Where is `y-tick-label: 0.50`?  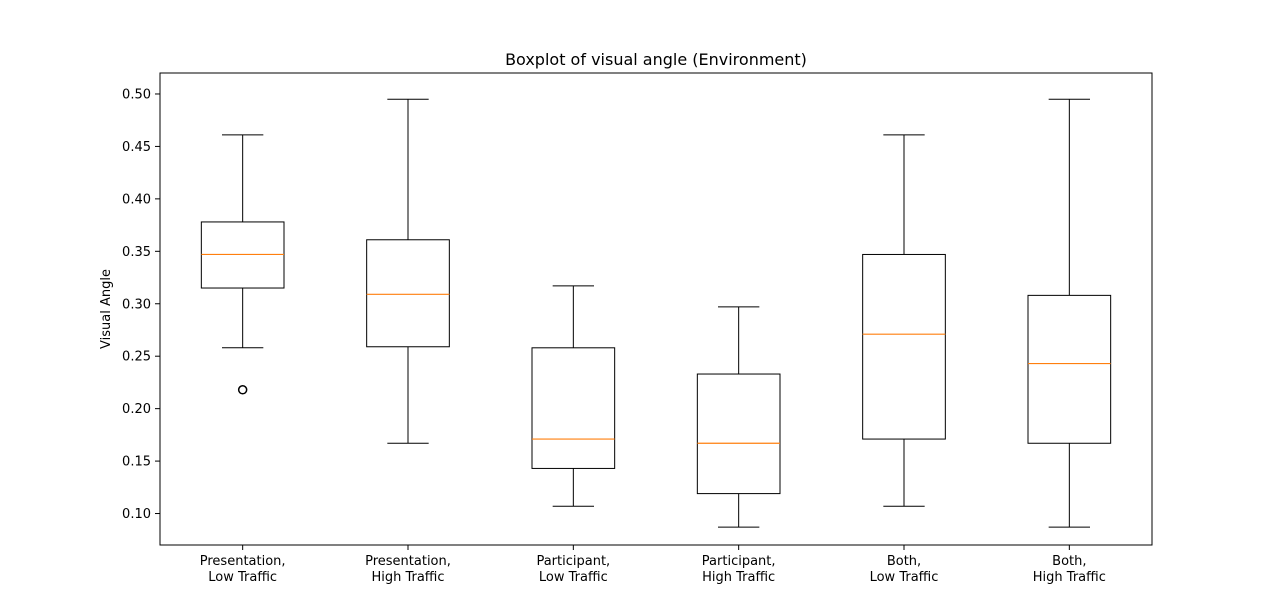
y-tick-label: 0.50 is located at coordinates (136, 94).